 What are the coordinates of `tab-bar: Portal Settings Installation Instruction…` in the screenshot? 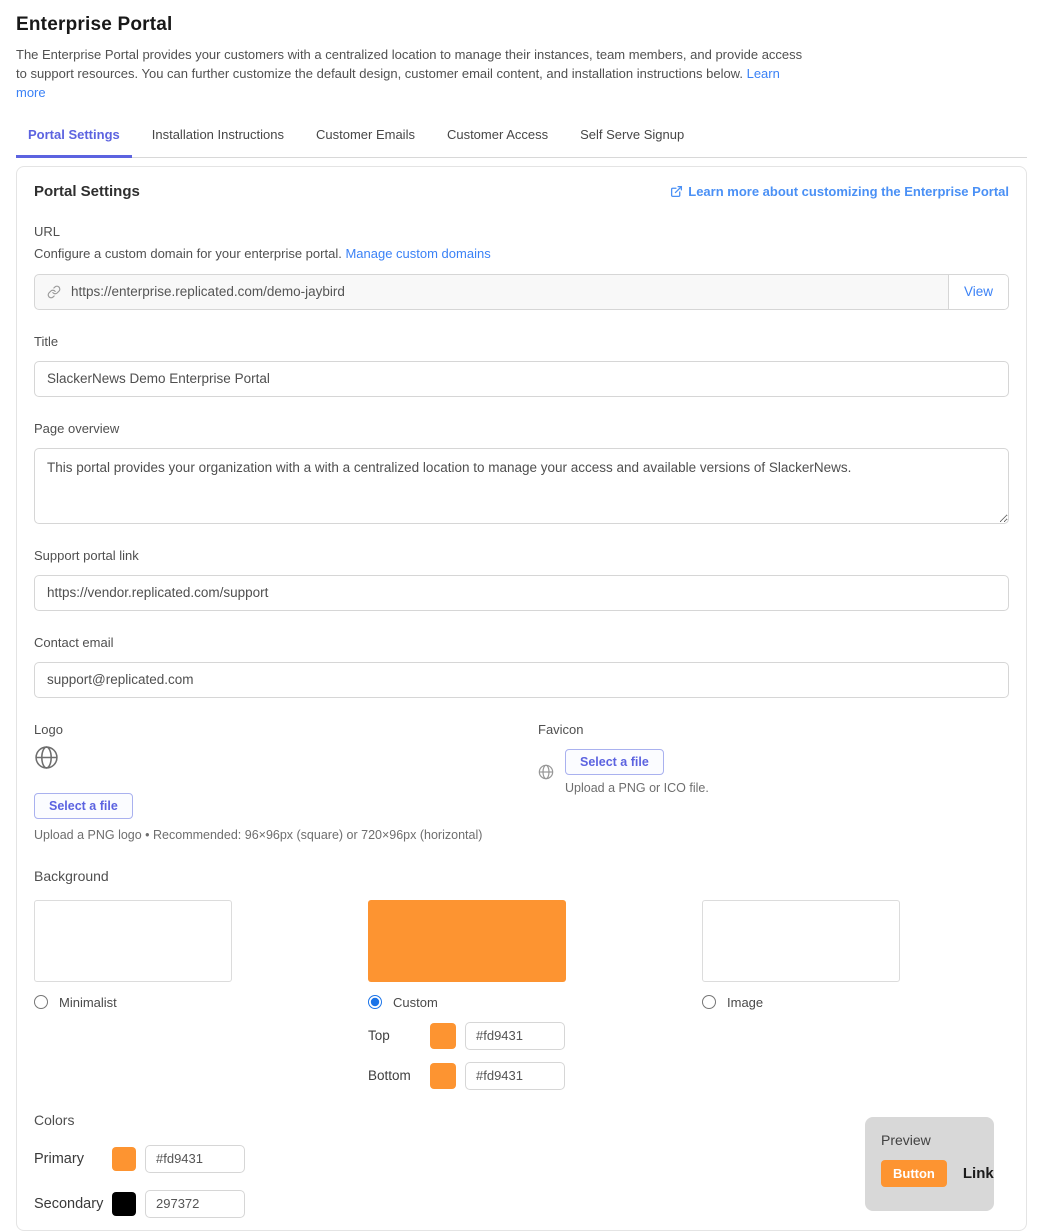 It's located at (521, 139).